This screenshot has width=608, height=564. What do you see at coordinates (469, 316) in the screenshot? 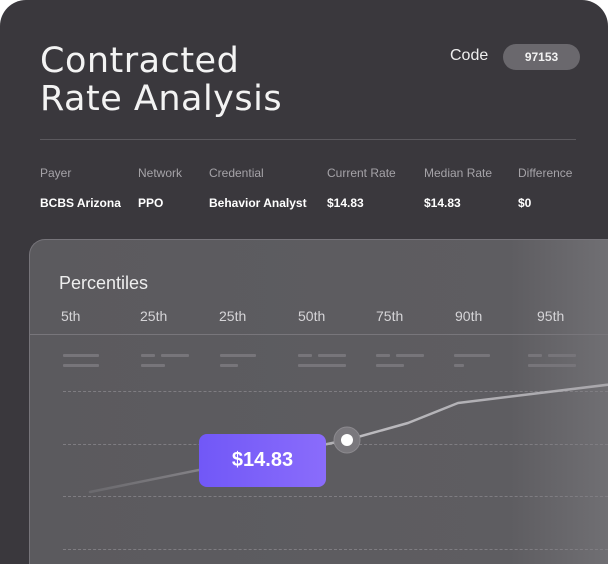
I see `percentile-label: 90th` at bounding box center [469, 316].